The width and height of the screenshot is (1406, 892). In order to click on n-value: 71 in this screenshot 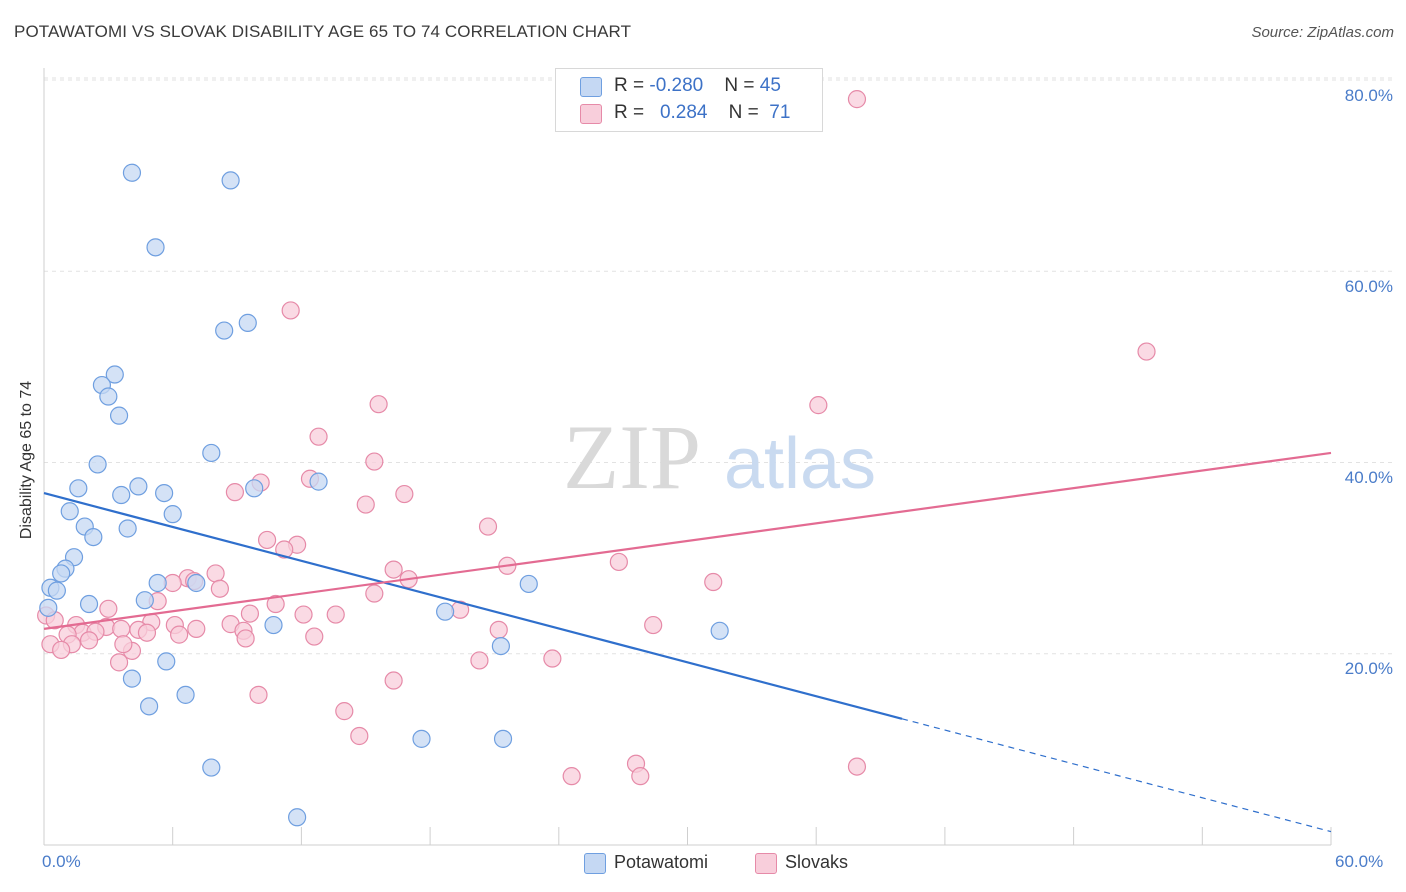, I will do `click(780, 112)`.